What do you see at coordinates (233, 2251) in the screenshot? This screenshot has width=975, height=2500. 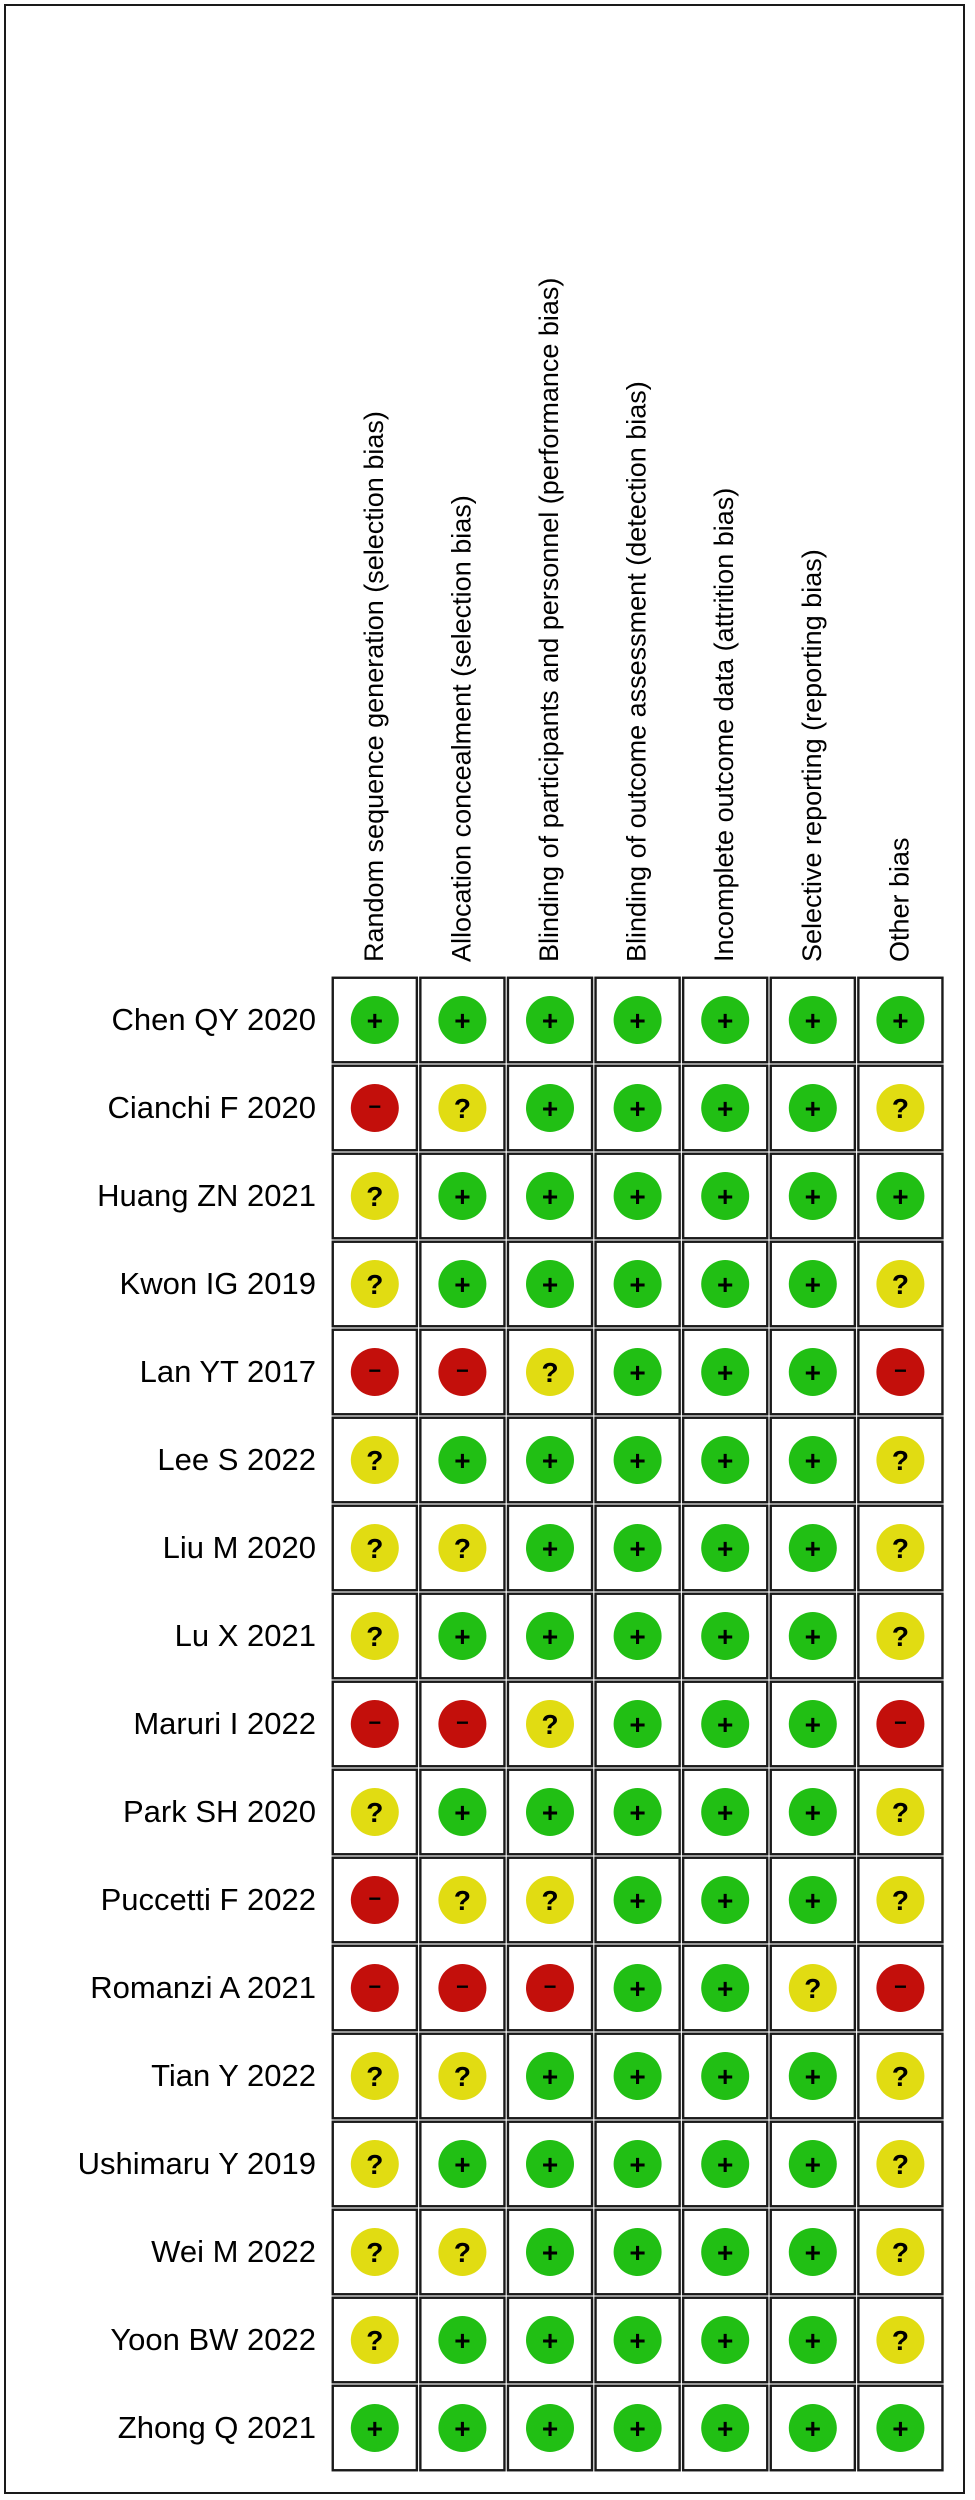 I see `study-label: Wei M 2022` at bounding box center [233, 2251].